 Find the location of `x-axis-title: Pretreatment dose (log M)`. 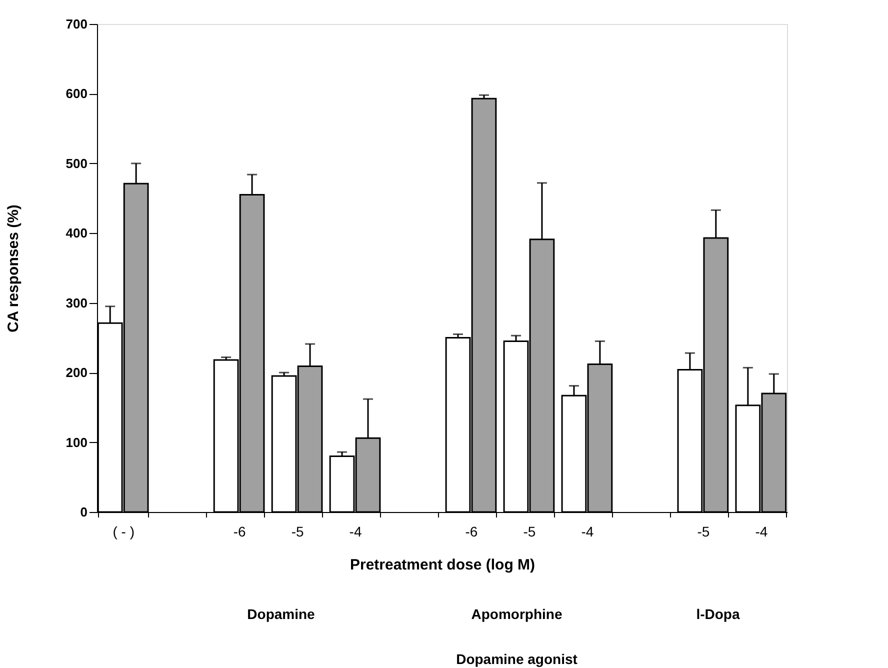

x-axis-title: Pretreatment dose (log M) is located at coordinates (443, 565).